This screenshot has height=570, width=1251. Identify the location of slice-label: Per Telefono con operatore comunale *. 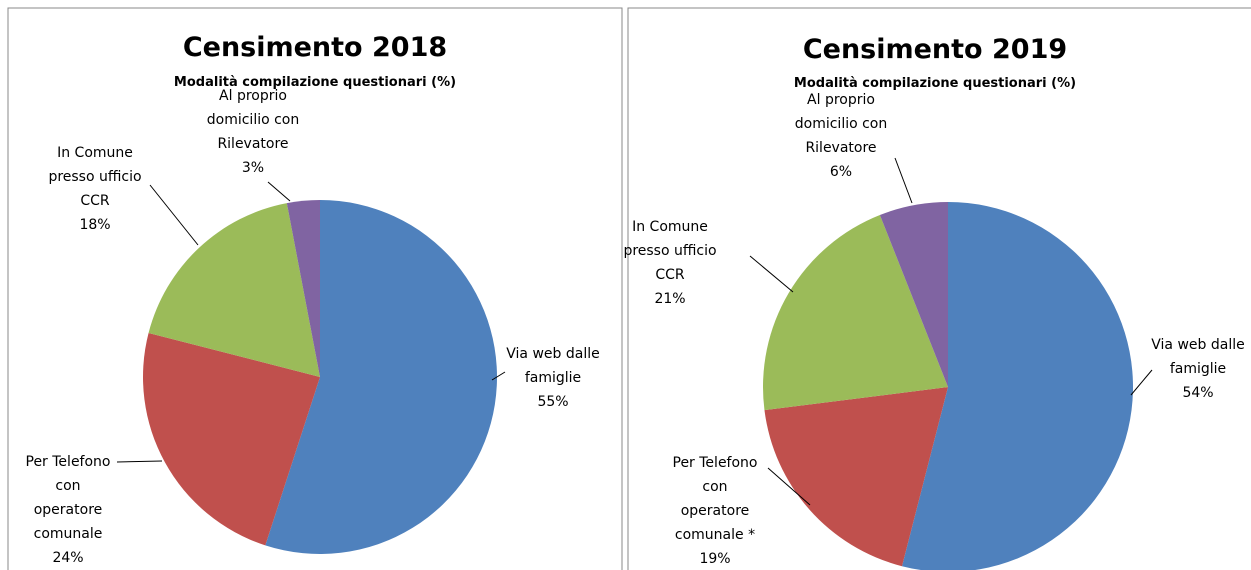
(715, 499).